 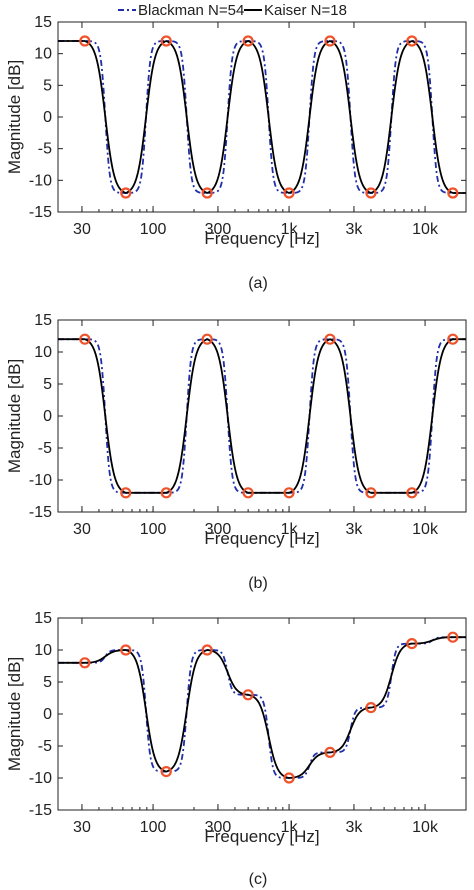 What do you see at coordinates (258, 583) in the screenshot?
I see `panel-caption: (b)` at bounding box center [258, 583].